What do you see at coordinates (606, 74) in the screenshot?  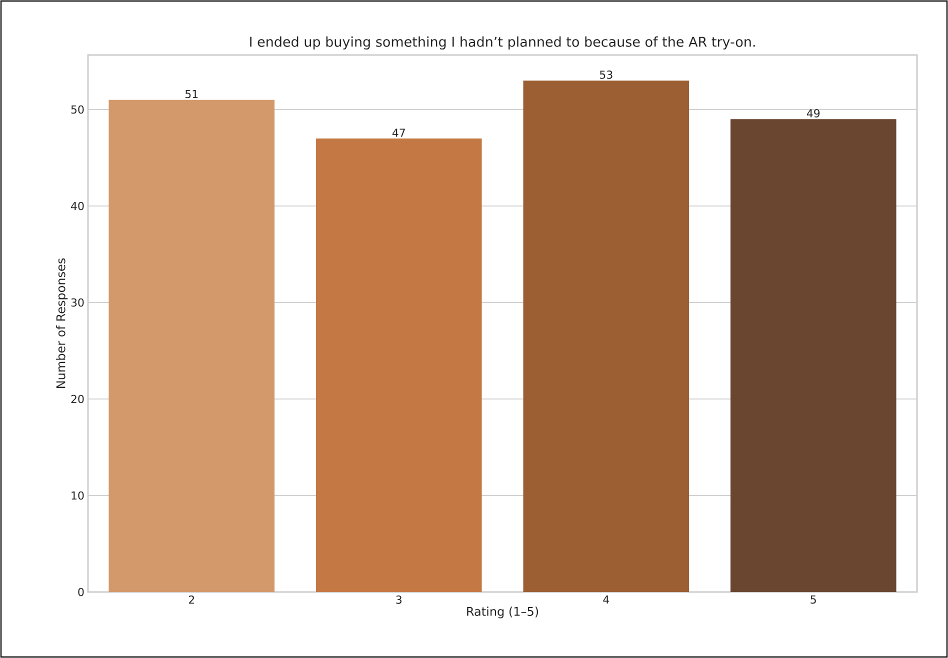 I see `data-label: 53` at bounding box center [606, 74].